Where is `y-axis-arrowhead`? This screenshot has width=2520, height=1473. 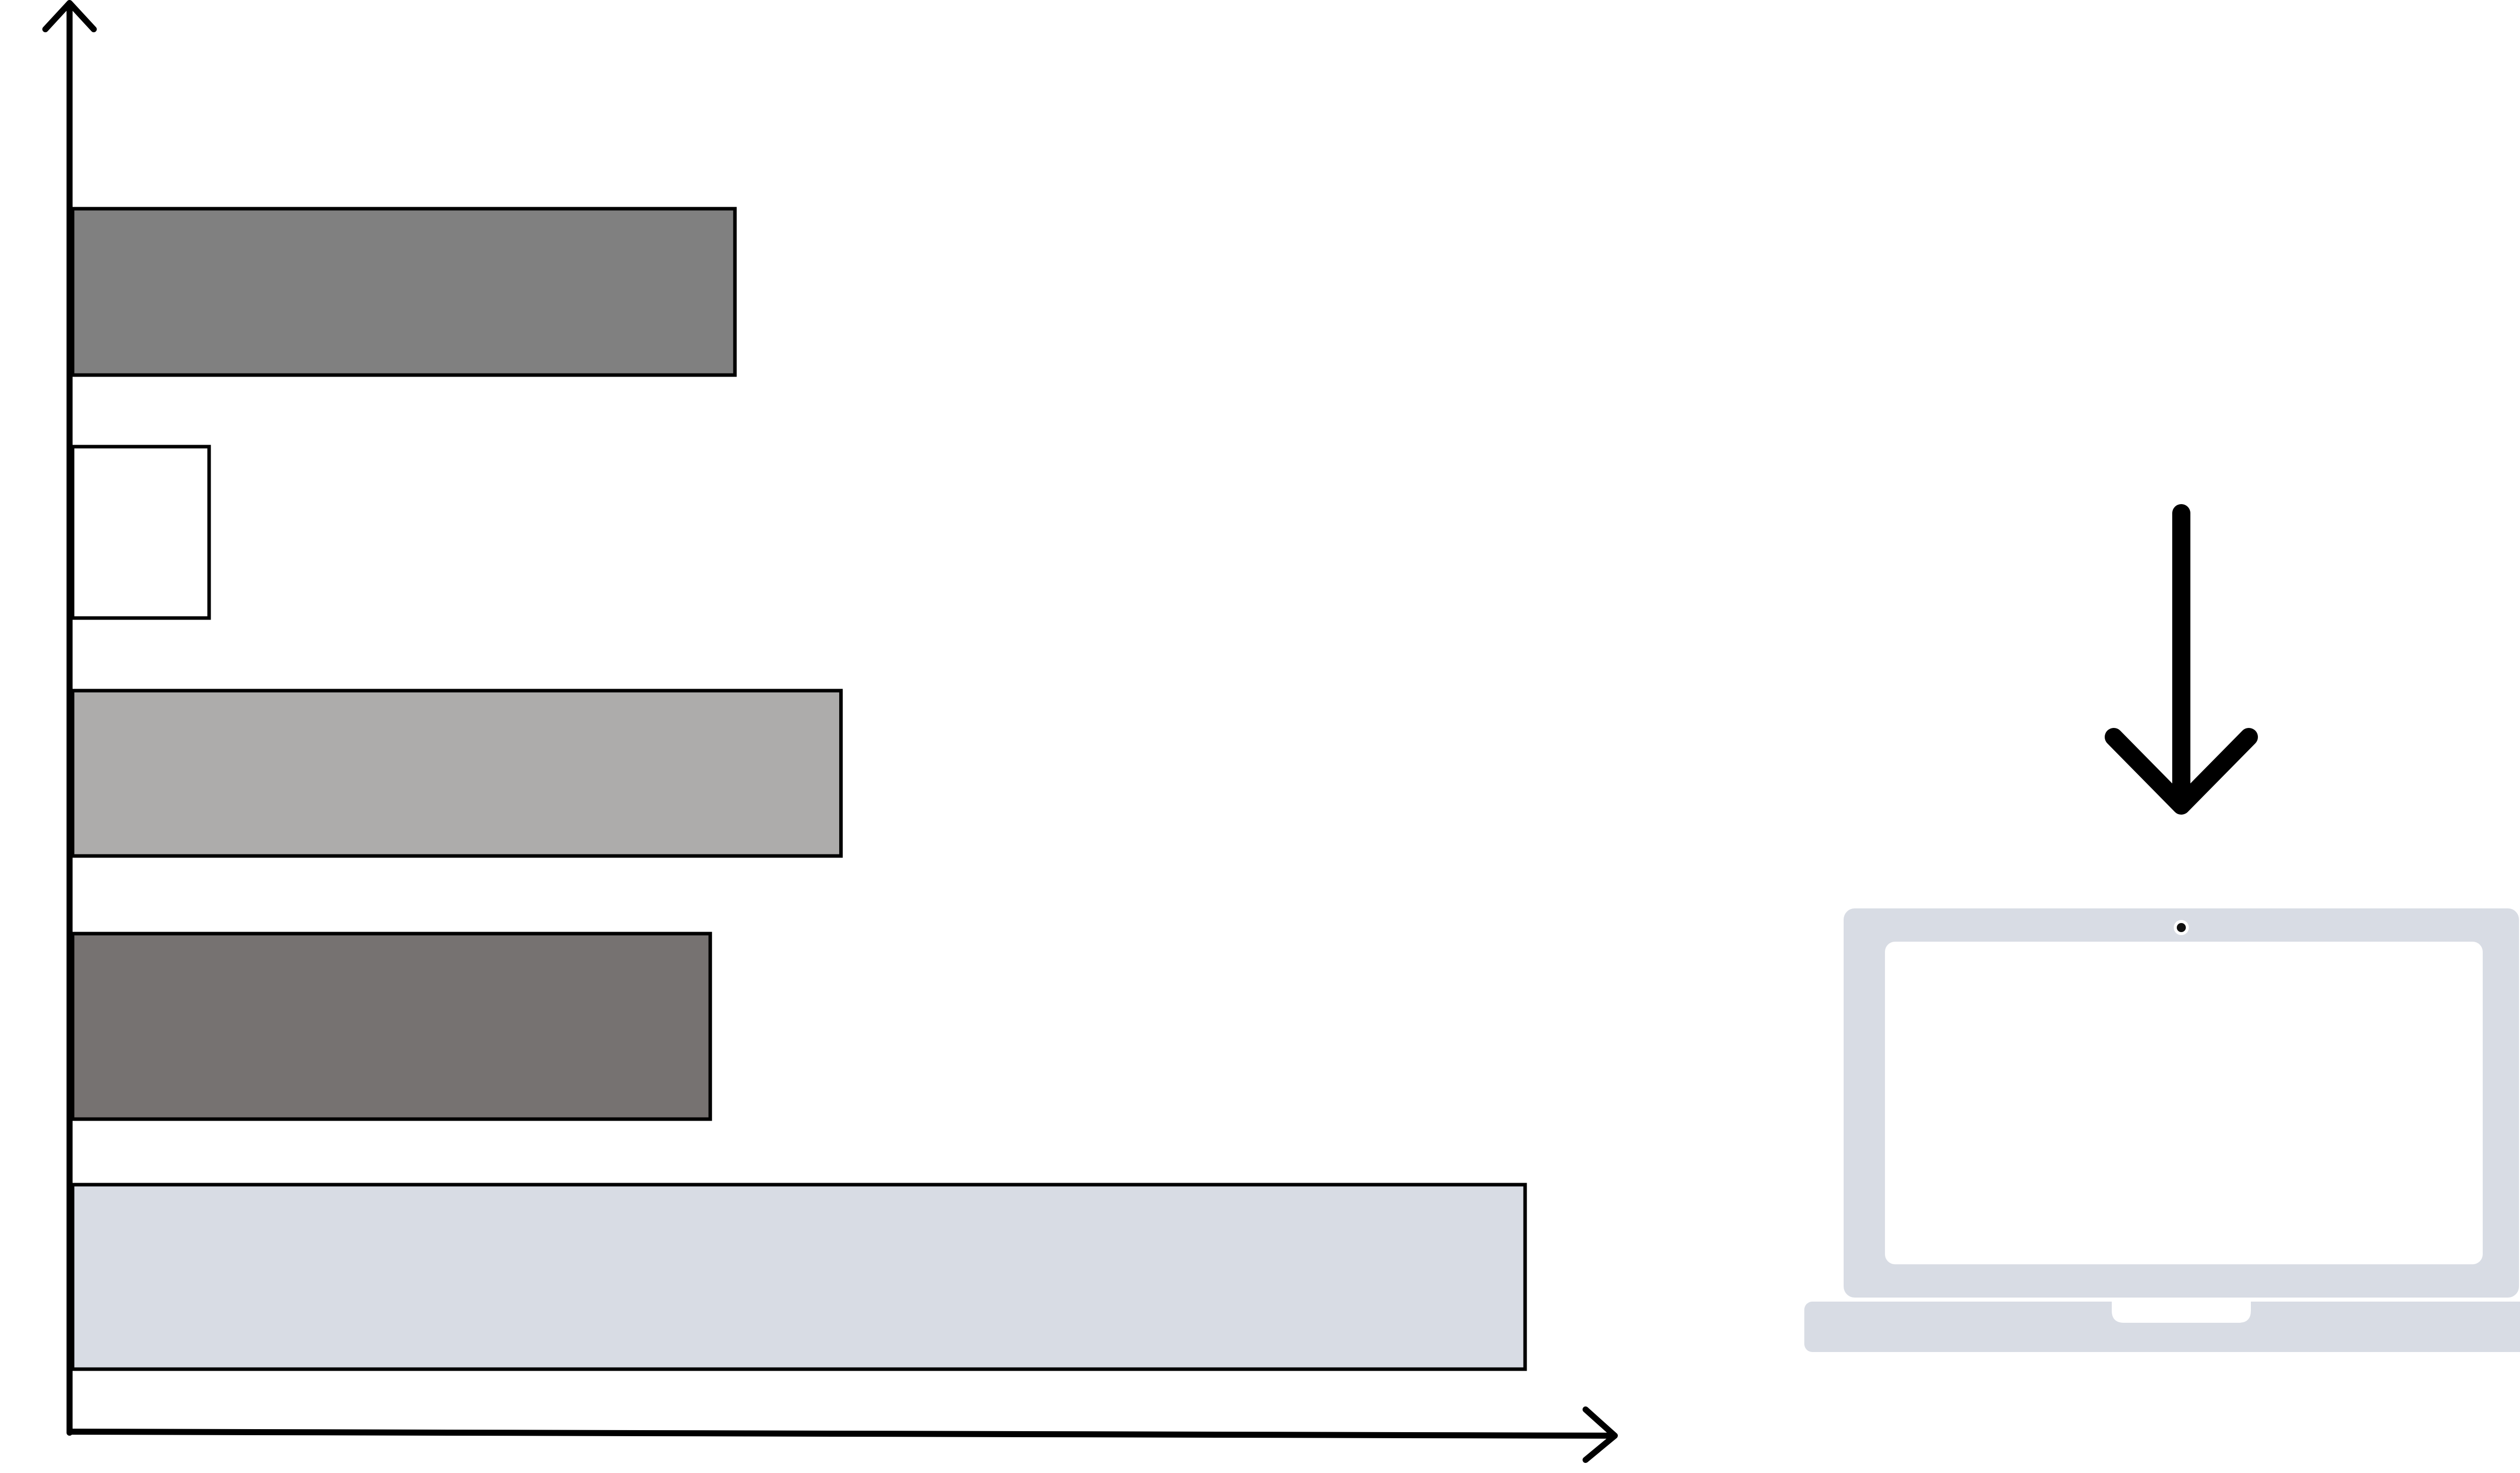 y-axis-arrowhead is located at coordinates (69, 16).